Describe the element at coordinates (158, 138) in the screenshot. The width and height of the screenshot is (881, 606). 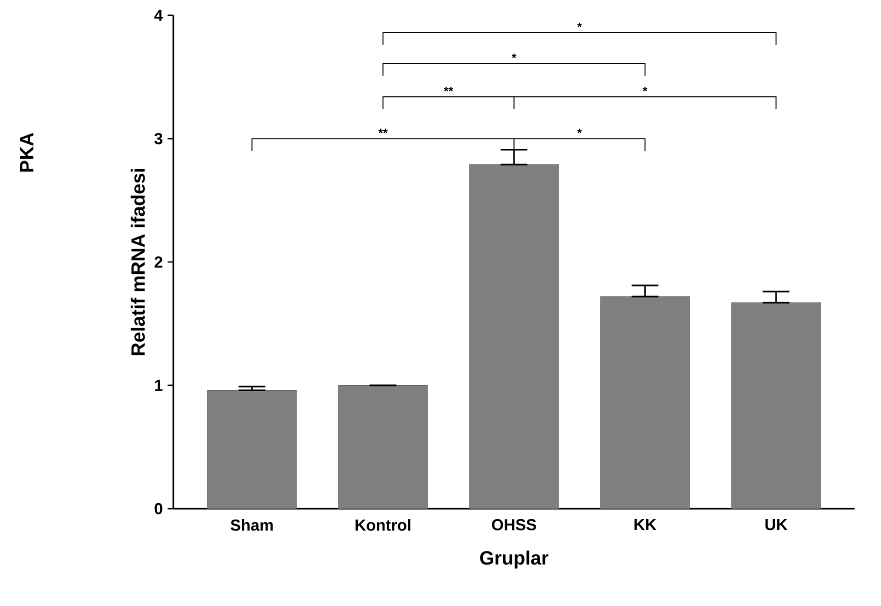
I see `y-tick-label: 3` at that location.